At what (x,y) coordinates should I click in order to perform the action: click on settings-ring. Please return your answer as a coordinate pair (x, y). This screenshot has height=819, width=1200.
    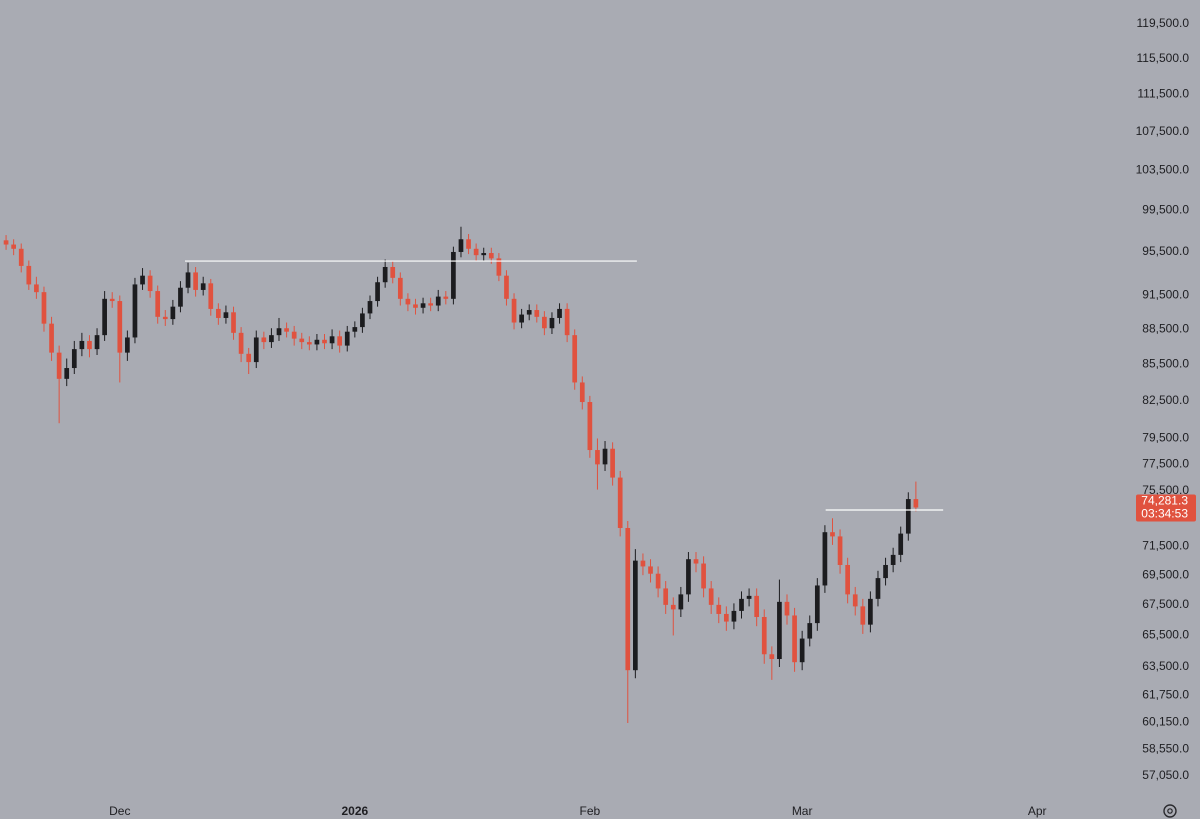
    Looking at the image, I should click on (1170, 811).